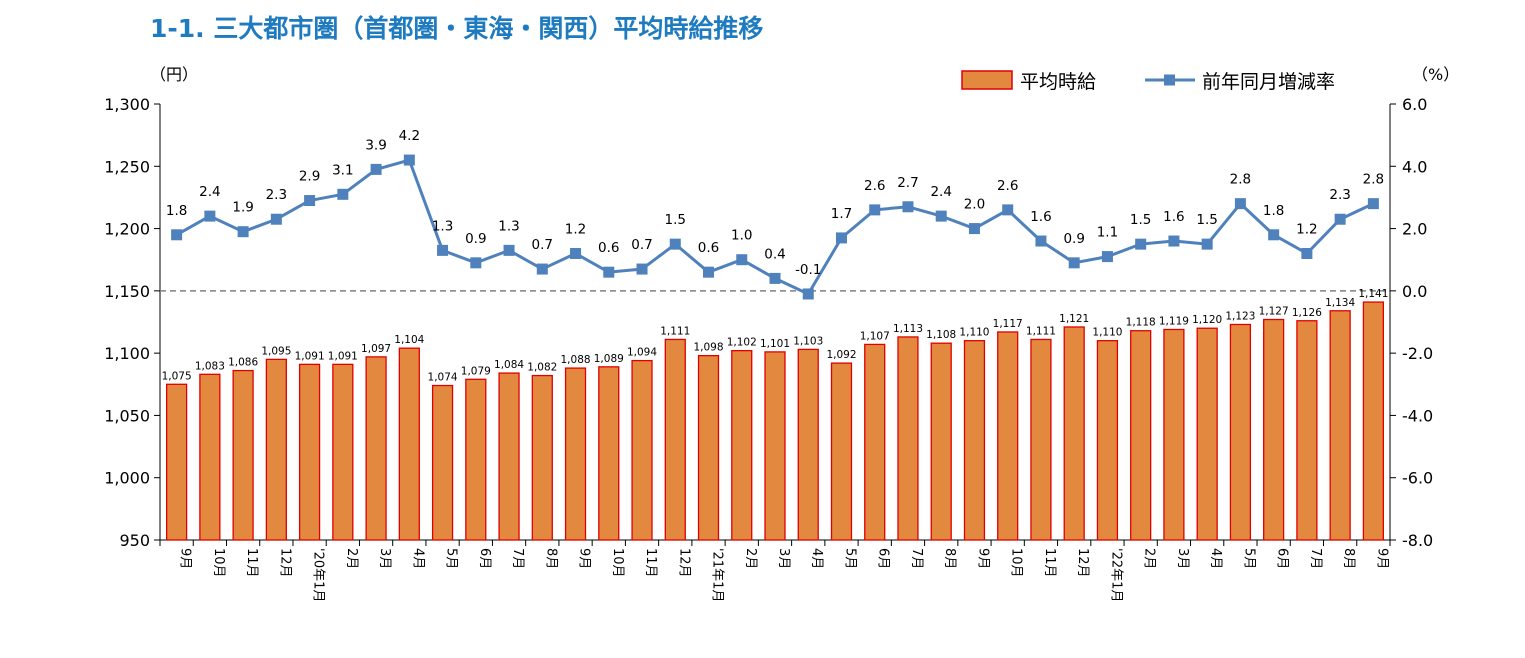 Image resolution: width=1525 pixels, height=658 pixels. I want to click on bar-value-label: 1,098, so click(708, 348).